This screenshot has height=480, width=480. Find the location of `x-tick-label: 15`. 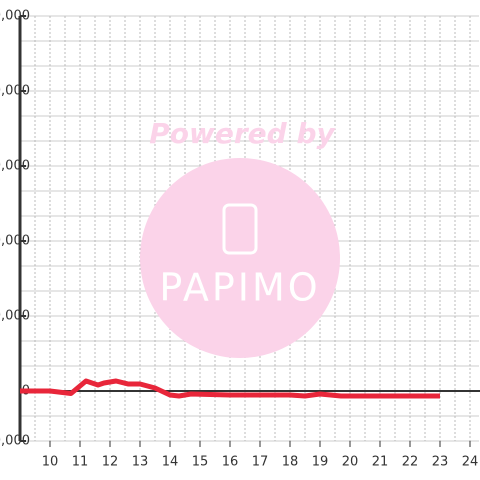

x-tick-label: 15 is located at coordinates (200, 462).